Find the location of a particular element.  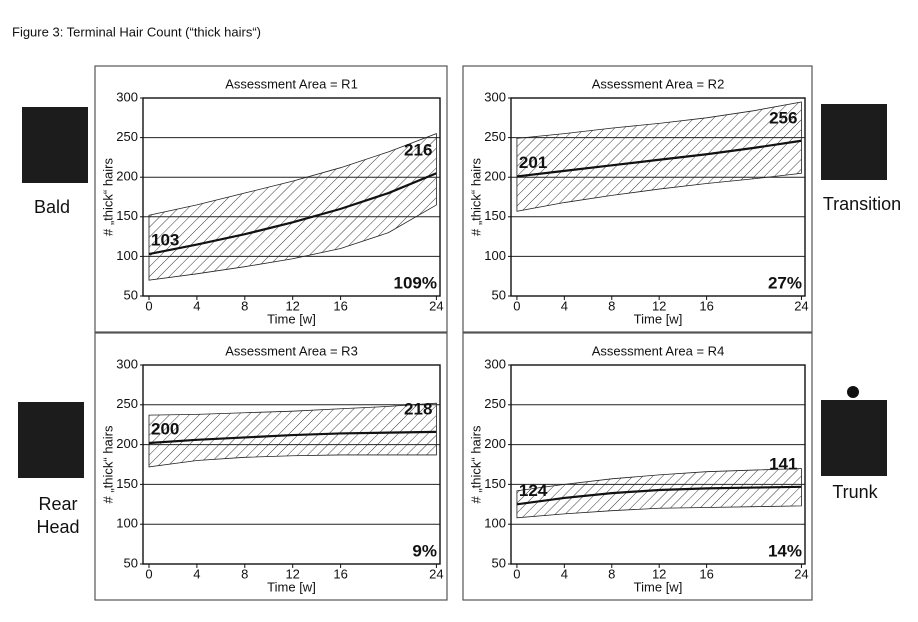

start-label: 103 is located at coordinates (165, 240).